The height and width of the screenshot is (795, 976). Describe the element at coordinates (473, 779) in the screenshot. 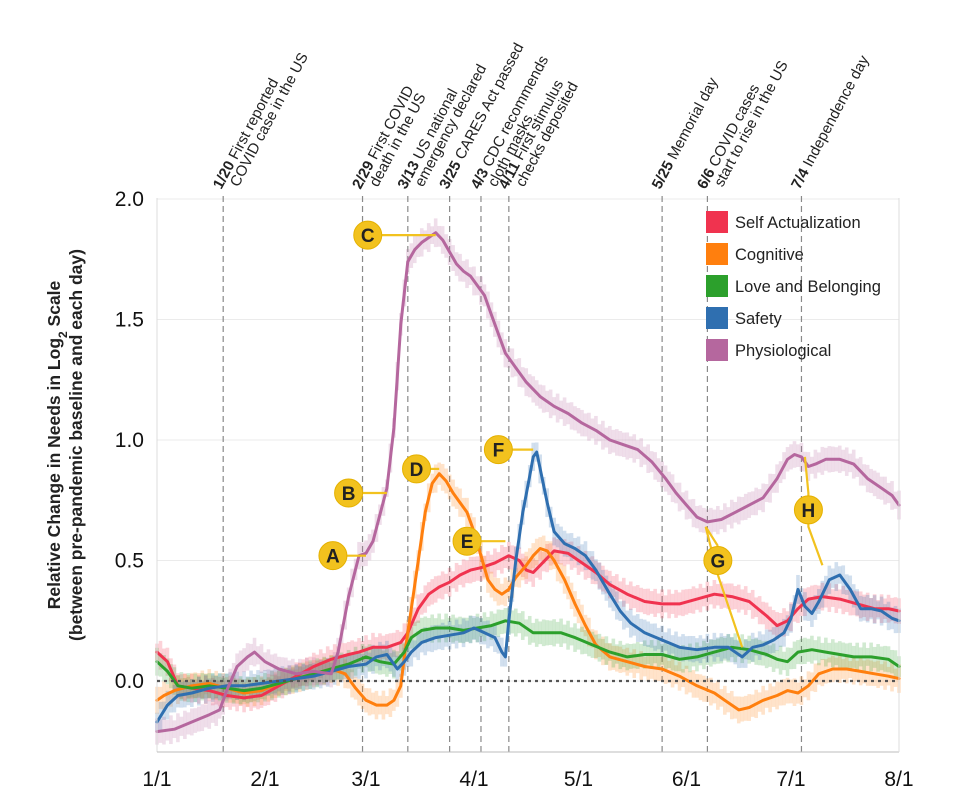

I see `x-tick-label: 4/1` at that location.